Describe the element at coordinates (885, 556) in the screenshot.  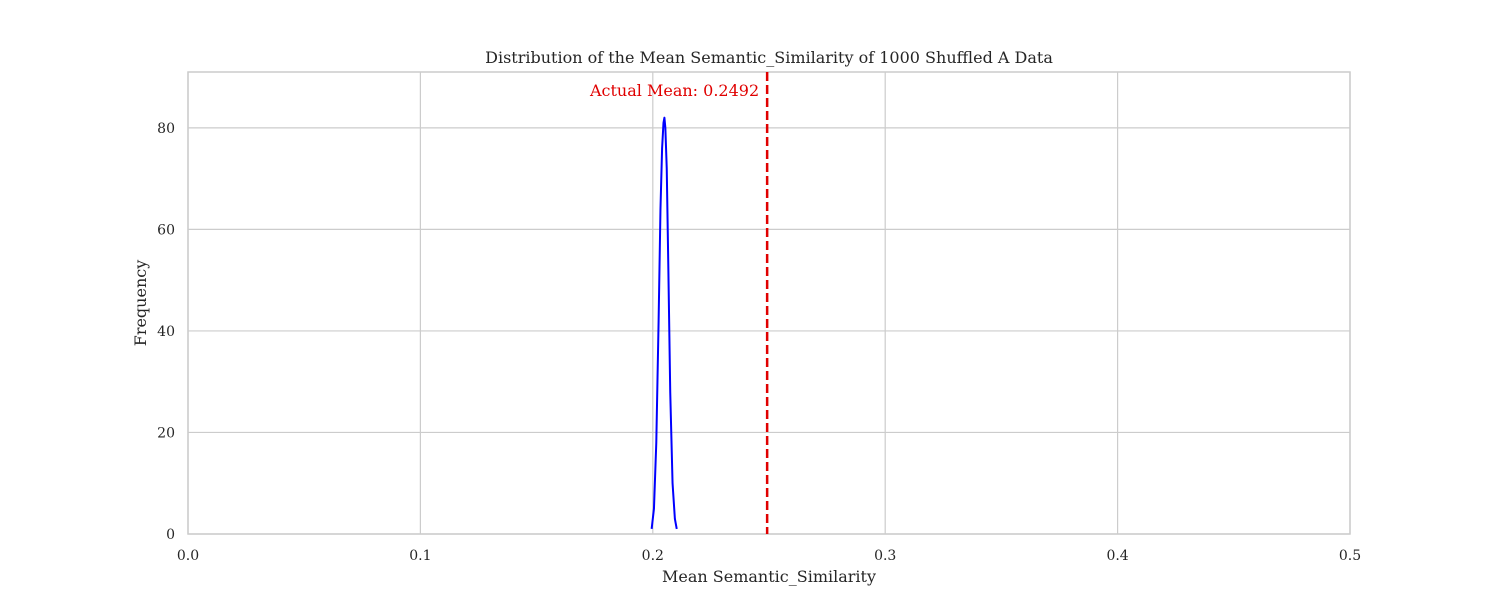
I see `x-tick-label: 0.3` at that location.